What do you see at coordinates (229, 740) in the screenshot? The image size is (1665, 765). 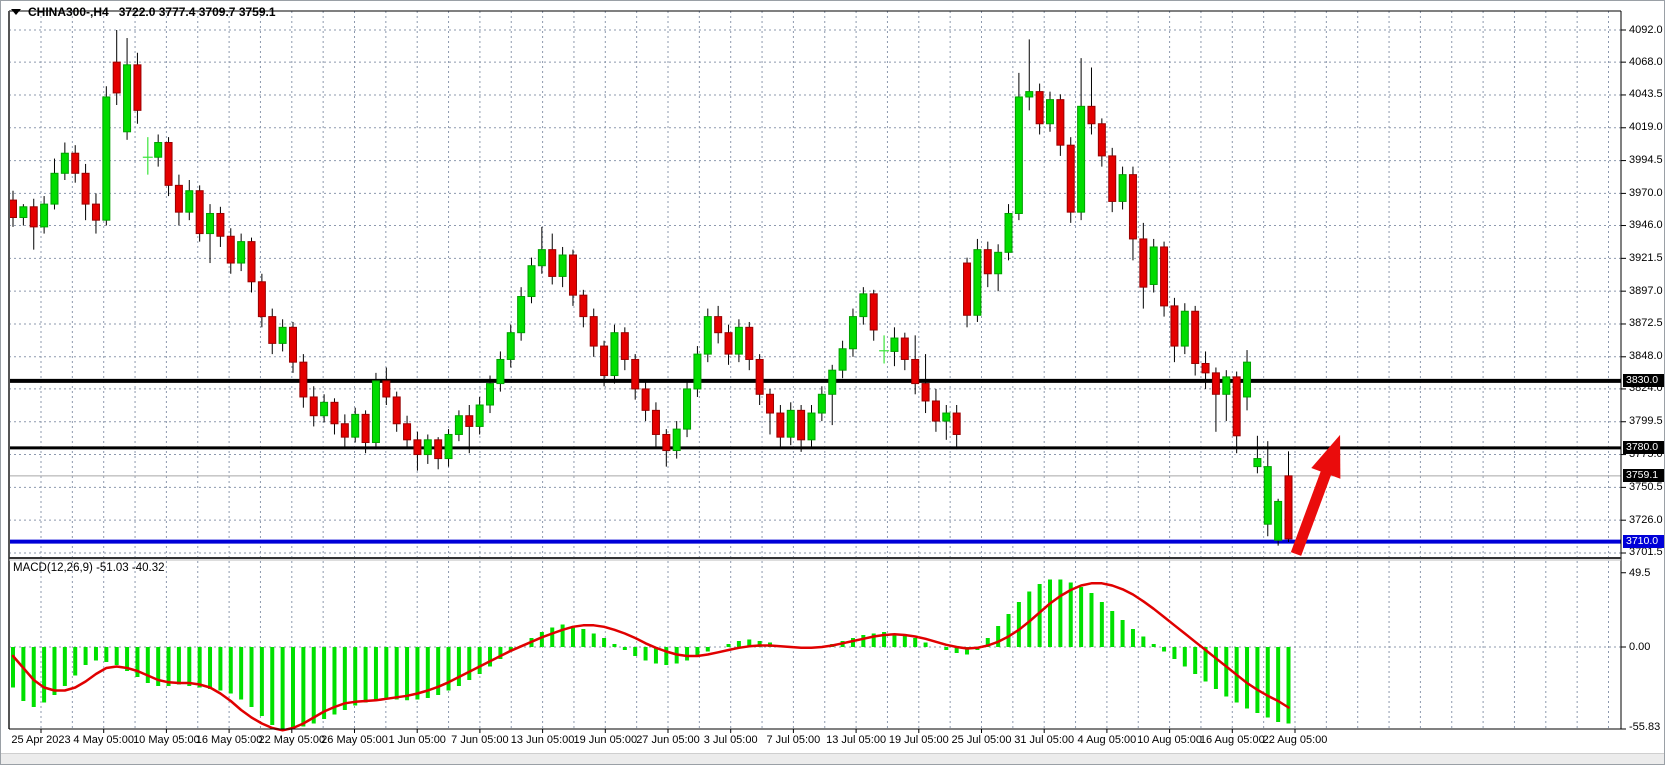 I see `time-axis-label: 16 May 05:00` at bounding box center [229, 740].